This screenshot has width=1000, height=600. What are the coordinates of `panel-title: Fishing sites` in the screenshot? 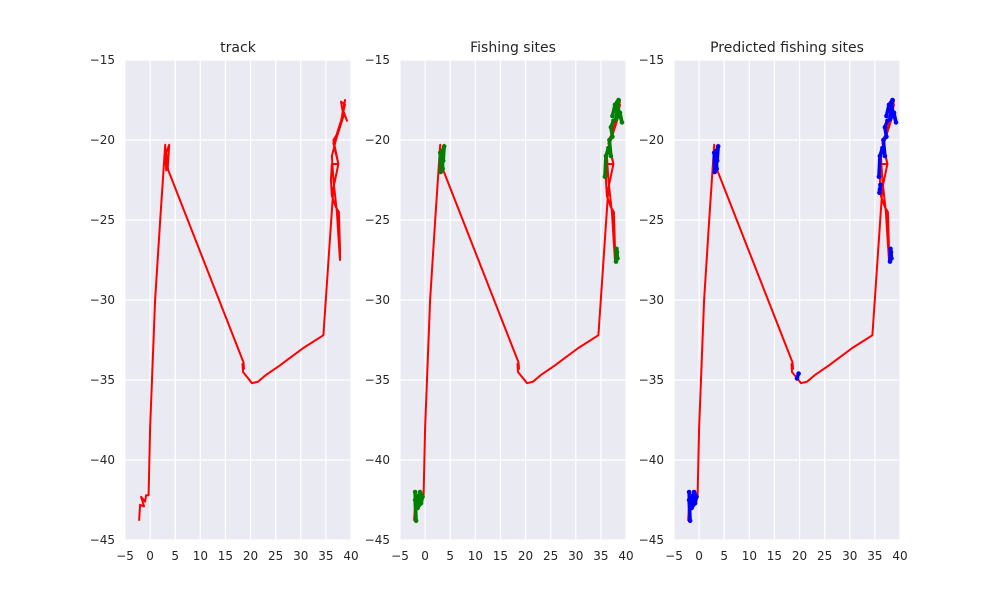 It's located at (513, 48).